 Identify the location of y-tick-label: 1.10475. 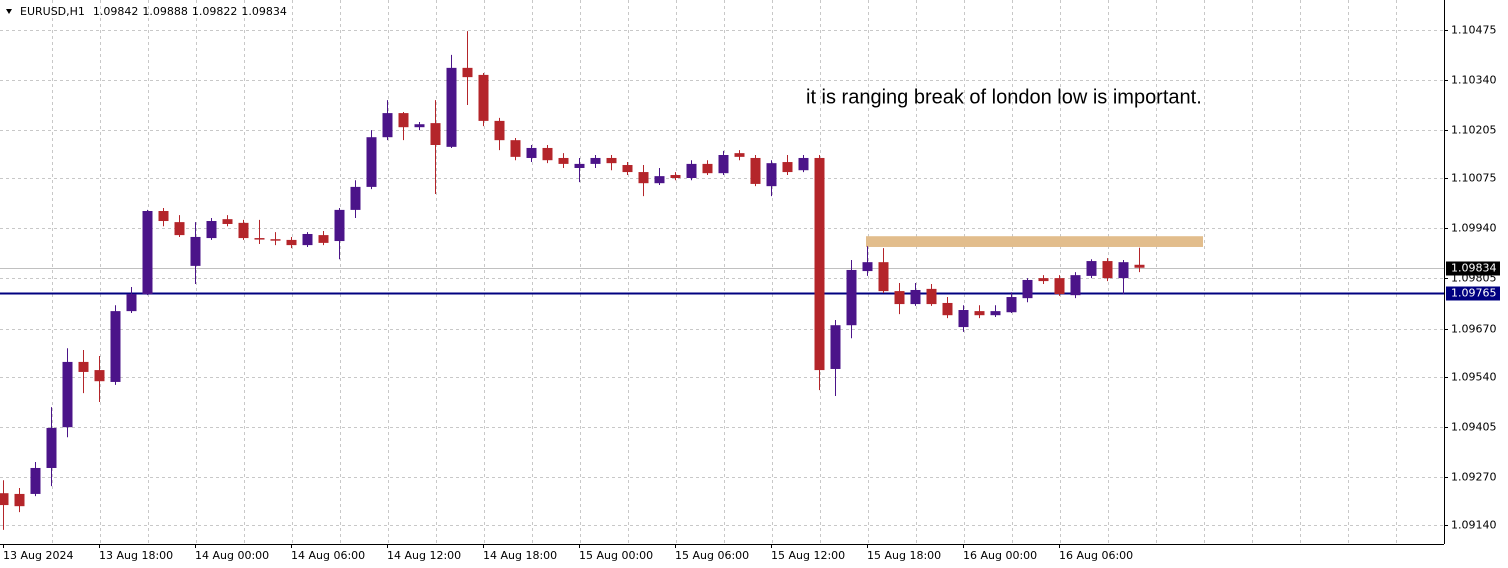
(1474, 30).